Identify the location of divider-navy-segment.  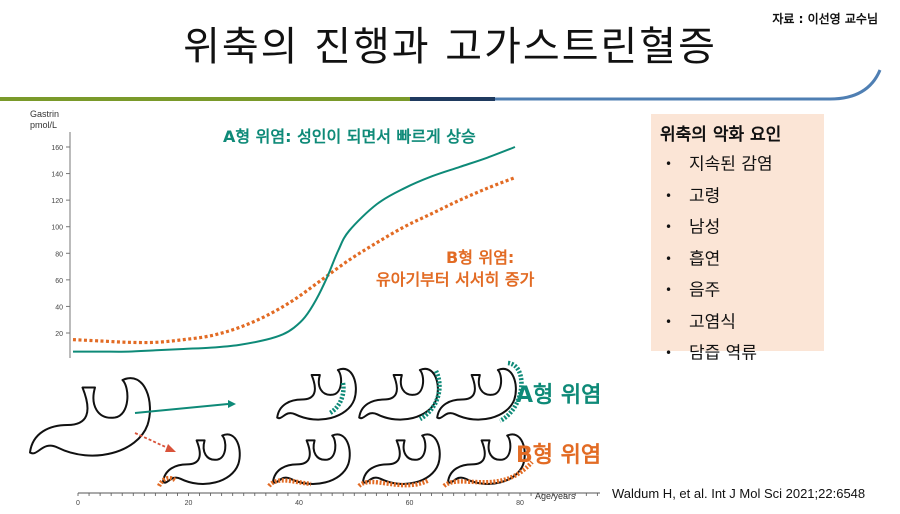
(452, 99).